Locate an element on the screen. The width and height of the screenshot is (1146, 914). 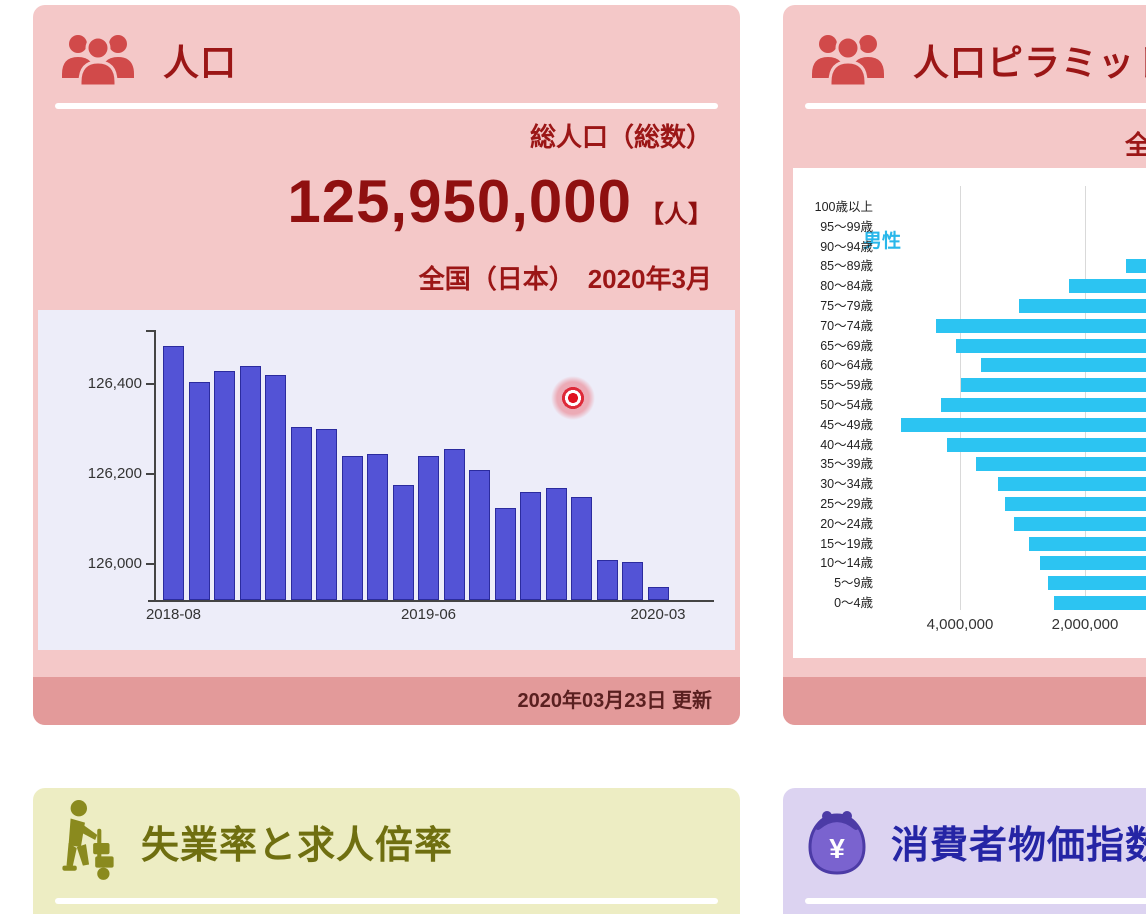
age-label: 70～74歳 is located at coordinates (846, 325).